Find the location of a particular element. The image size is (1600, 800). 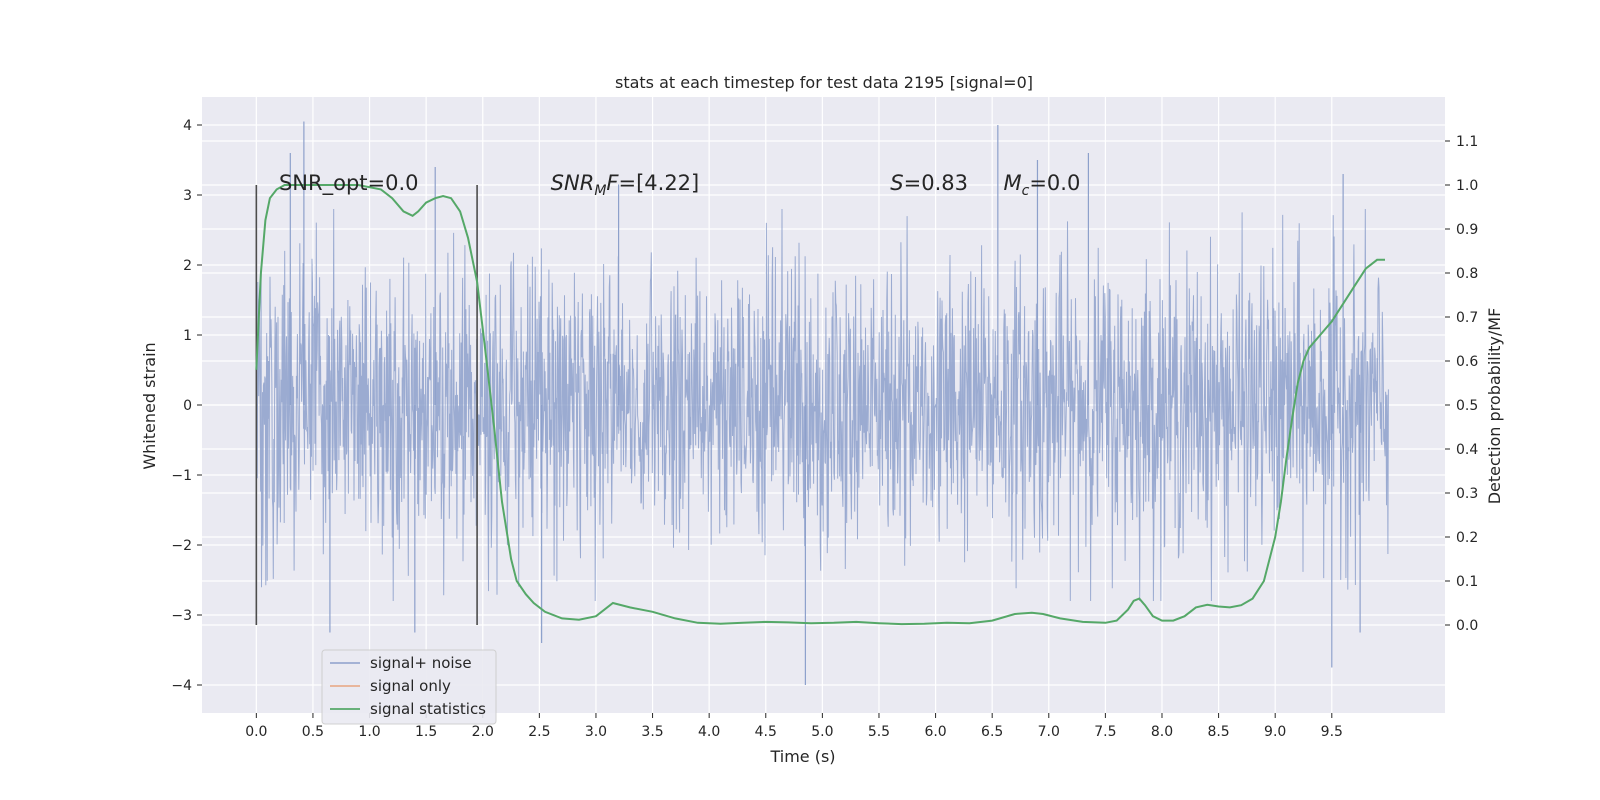

x-tick-label: 7.0 is located at coordinates (1049, 732).